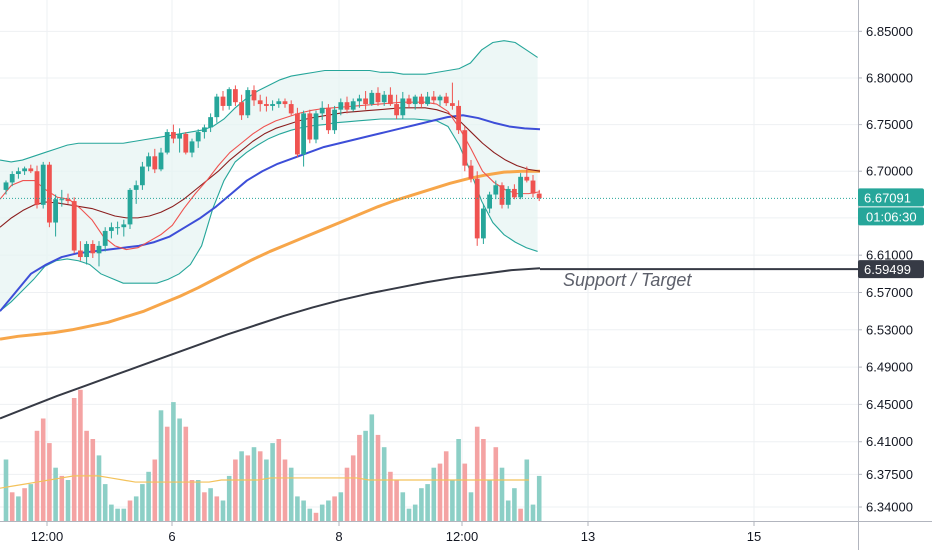  What do you see at coordinates (627, 280) in the screenshot?
I see `support-annotation: Support / Target` at bounding box center [627, 280].